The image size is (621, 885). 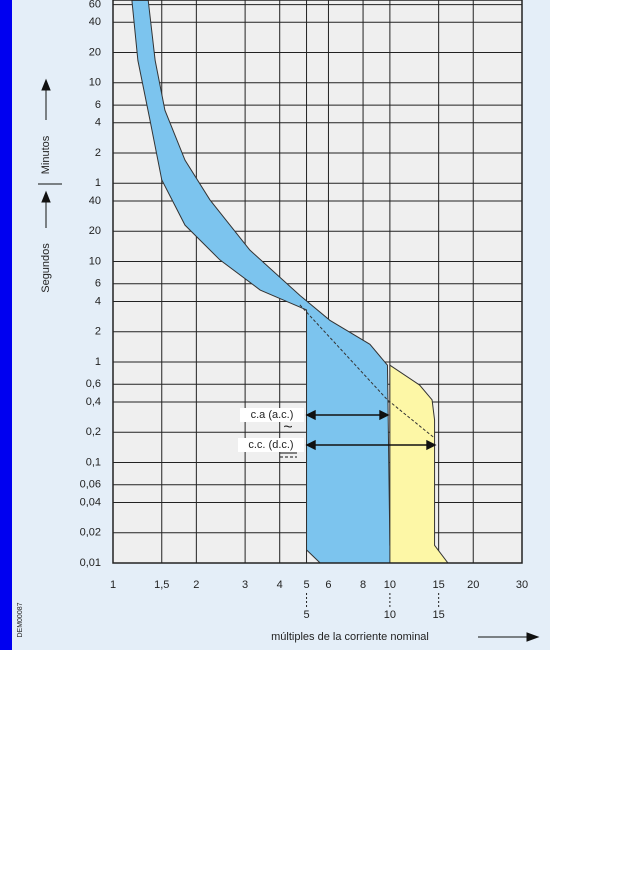 I want to click on y-tick-label: 0,4, so click(x=93, y=402).